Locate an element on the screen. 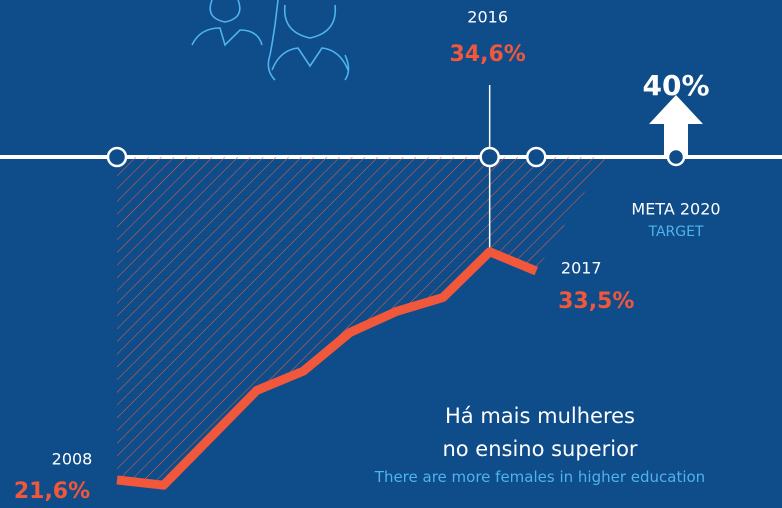 The width and height of the screenshot is (782, 508). people-icon is located at coordinates (270, 40).